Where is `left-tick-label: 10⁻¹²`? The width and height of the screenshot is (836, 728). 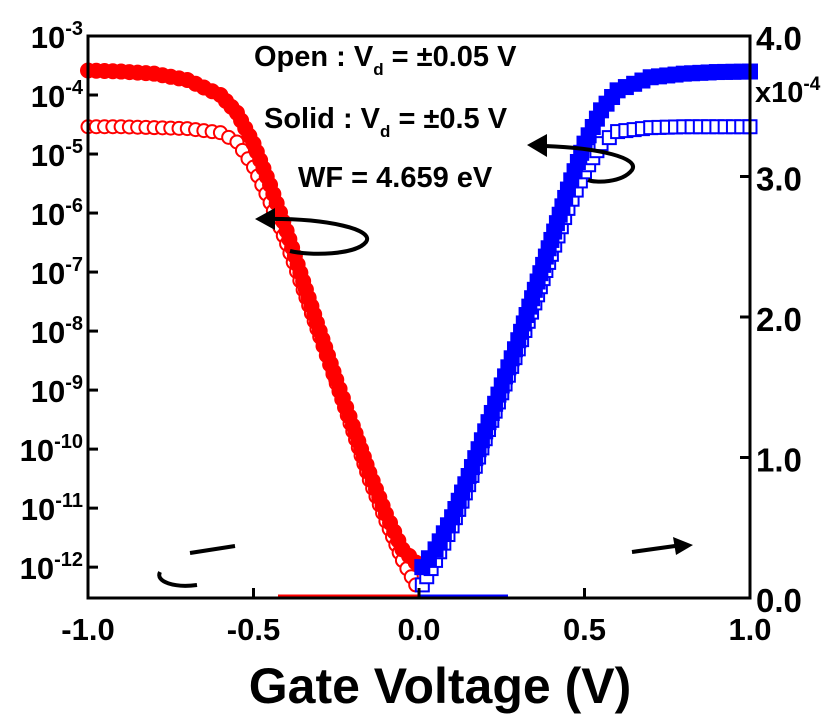 left-tick-label: 10⁻¹² is located at coordinates (51, 567).